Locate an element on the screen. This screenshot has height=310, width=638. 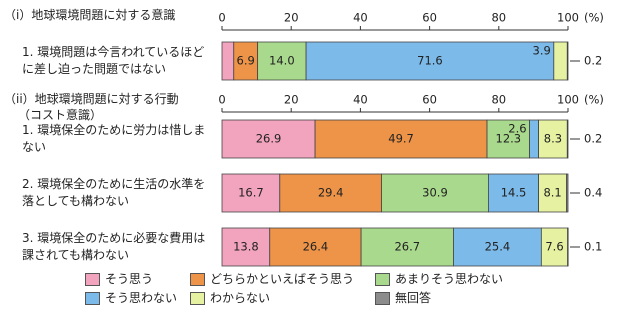
panel-title: （i）地球環境問題に対する意識 is located at coordinates (90, 15).